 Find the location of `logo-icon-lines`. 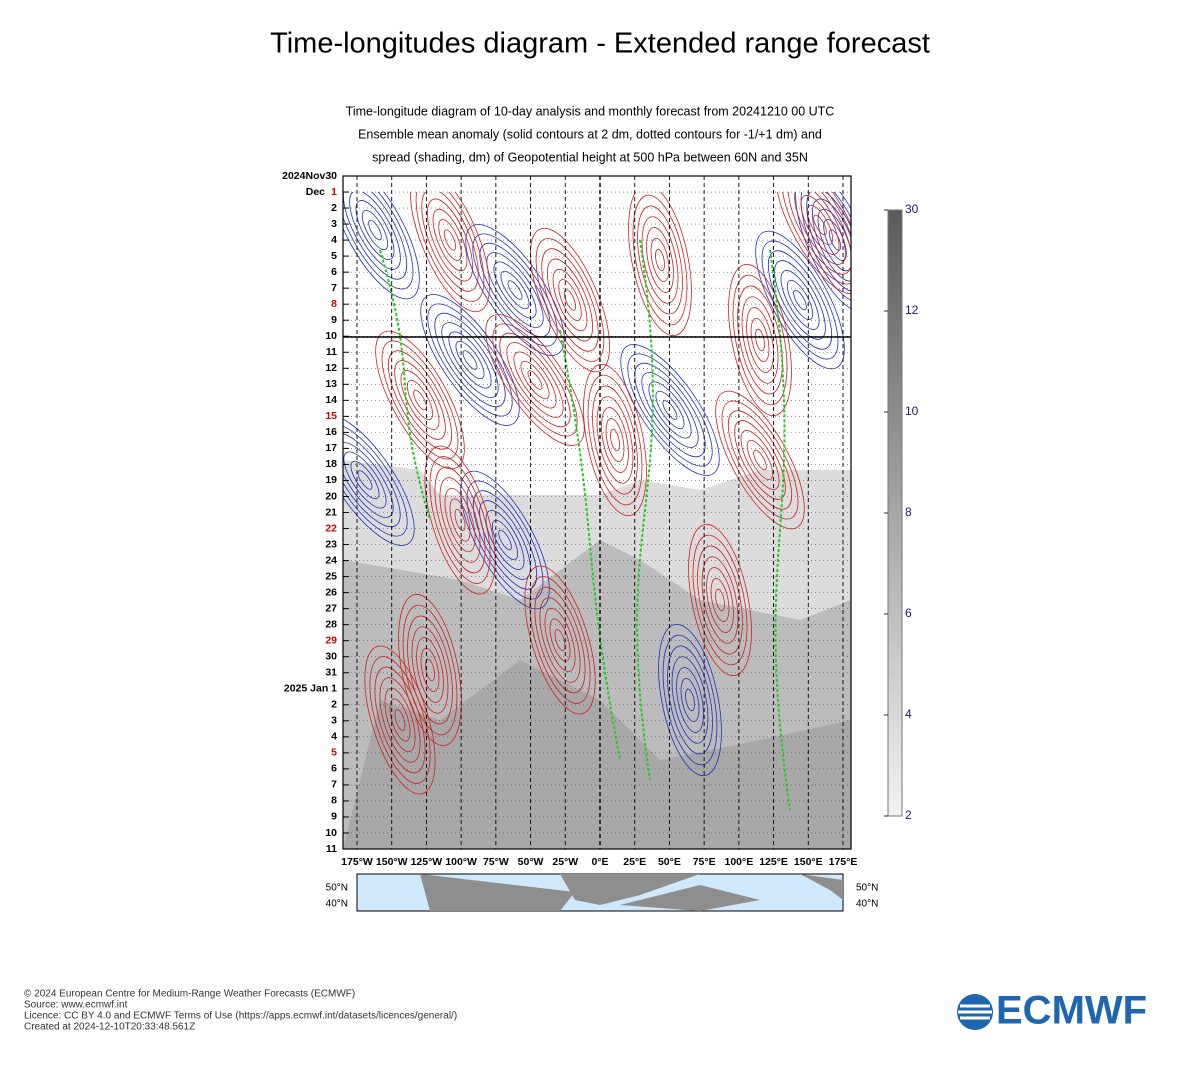

logo-icon-lines is located at coordinates (975, 1012).